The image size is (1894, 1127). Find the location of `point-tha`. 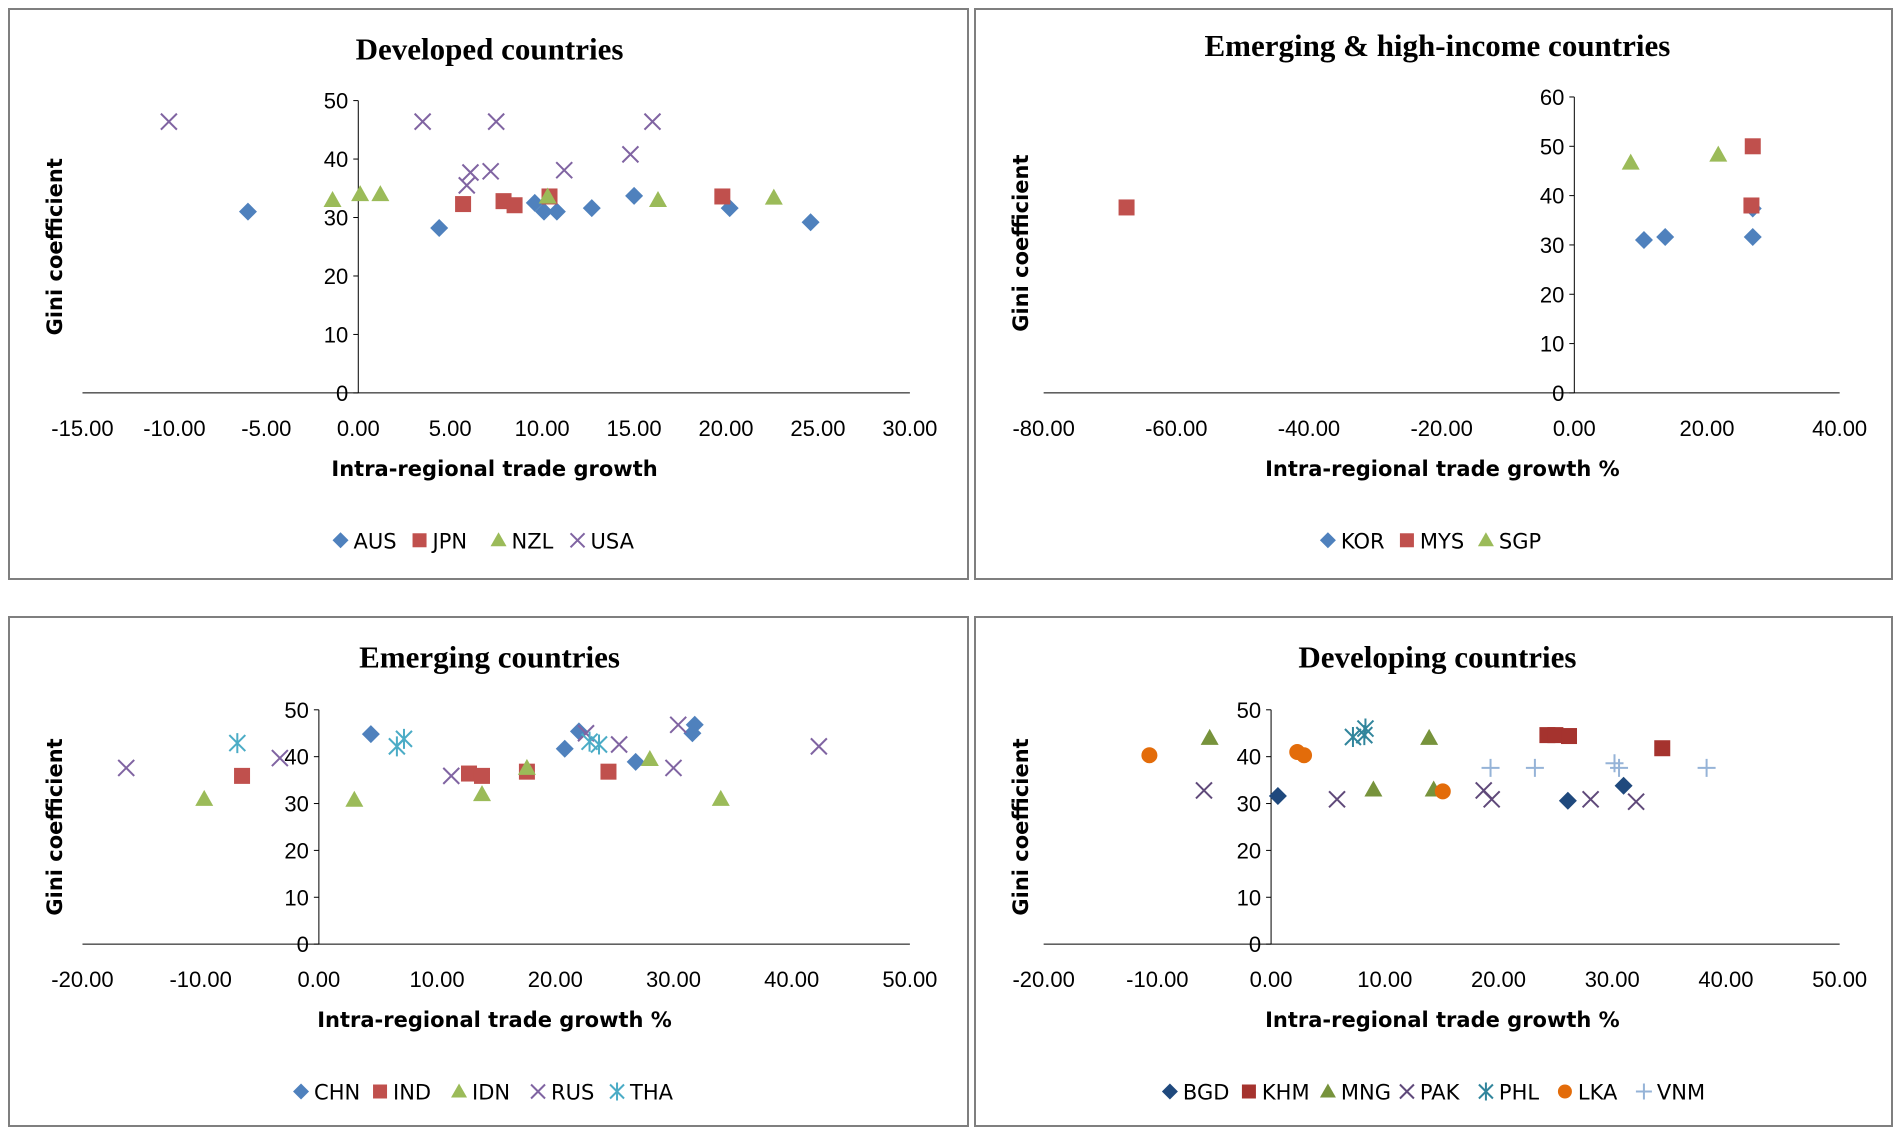

point-tha is located at coordinates (590, 741).